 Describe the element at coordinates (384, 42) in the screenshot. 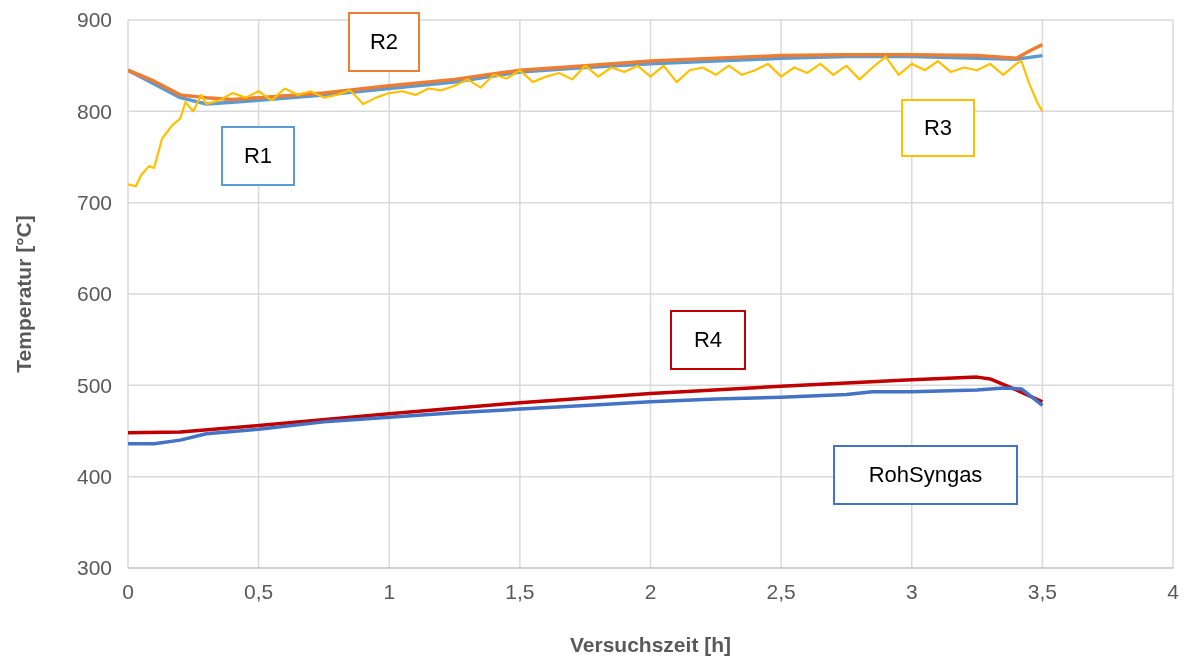

I see `series-label: R2` at that location.